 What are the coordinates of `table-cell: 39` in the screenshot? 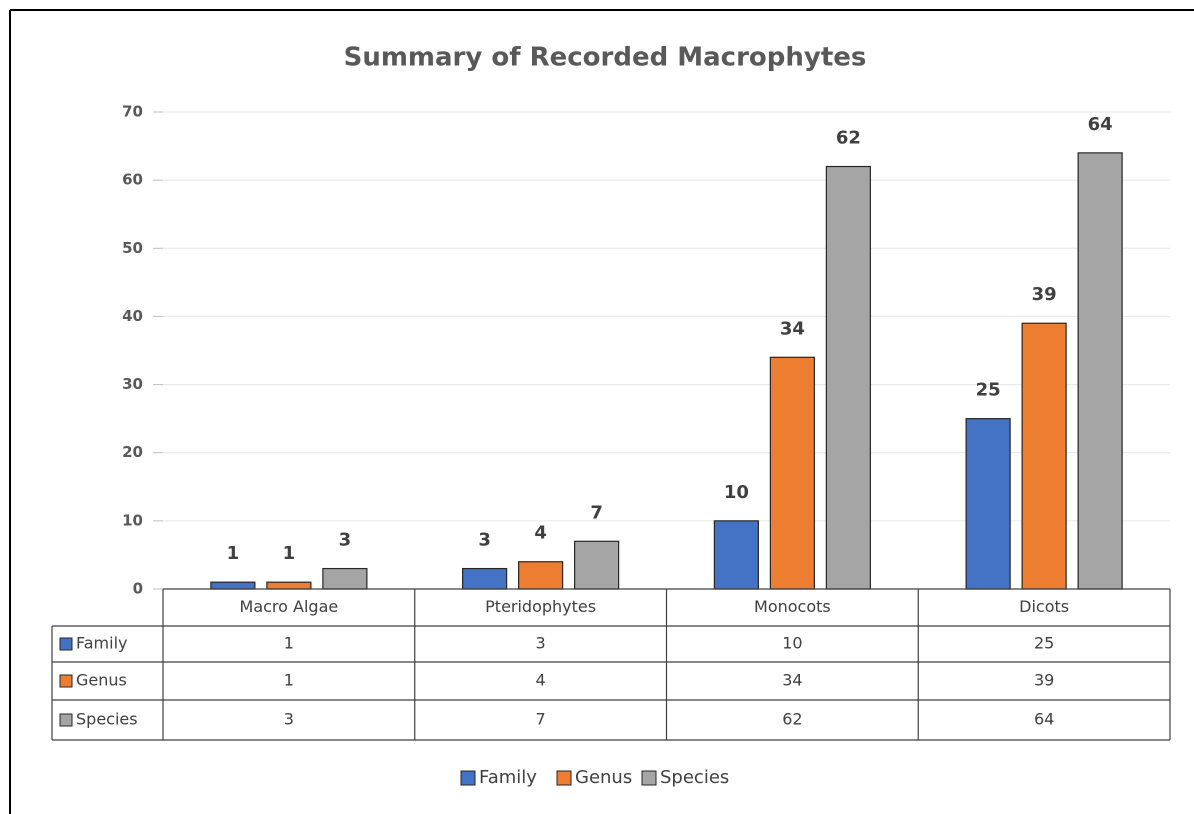 It's located at (1044, 680).